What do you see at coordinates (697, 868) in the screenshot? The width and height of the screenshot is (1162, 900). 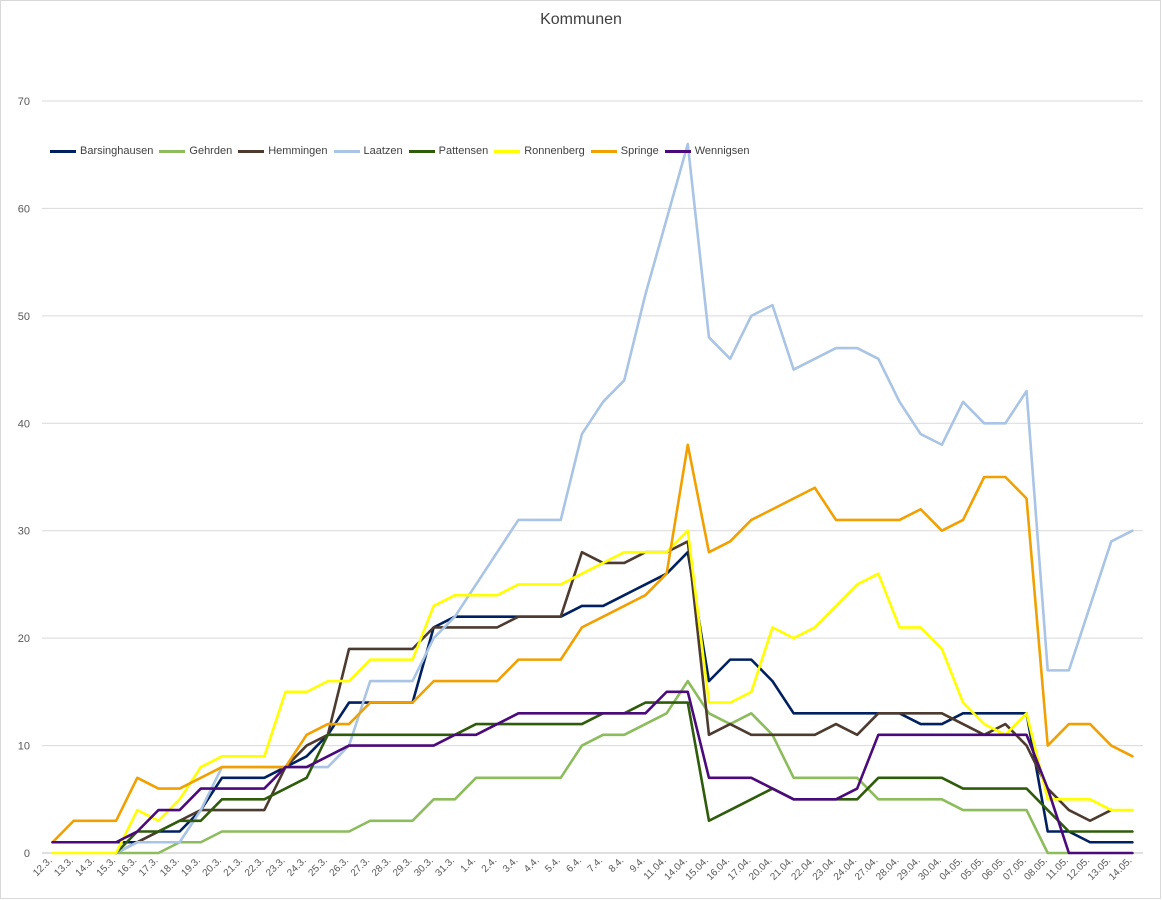 I see `x-tick-label: 15.04.` at bounding box center [697, 868].